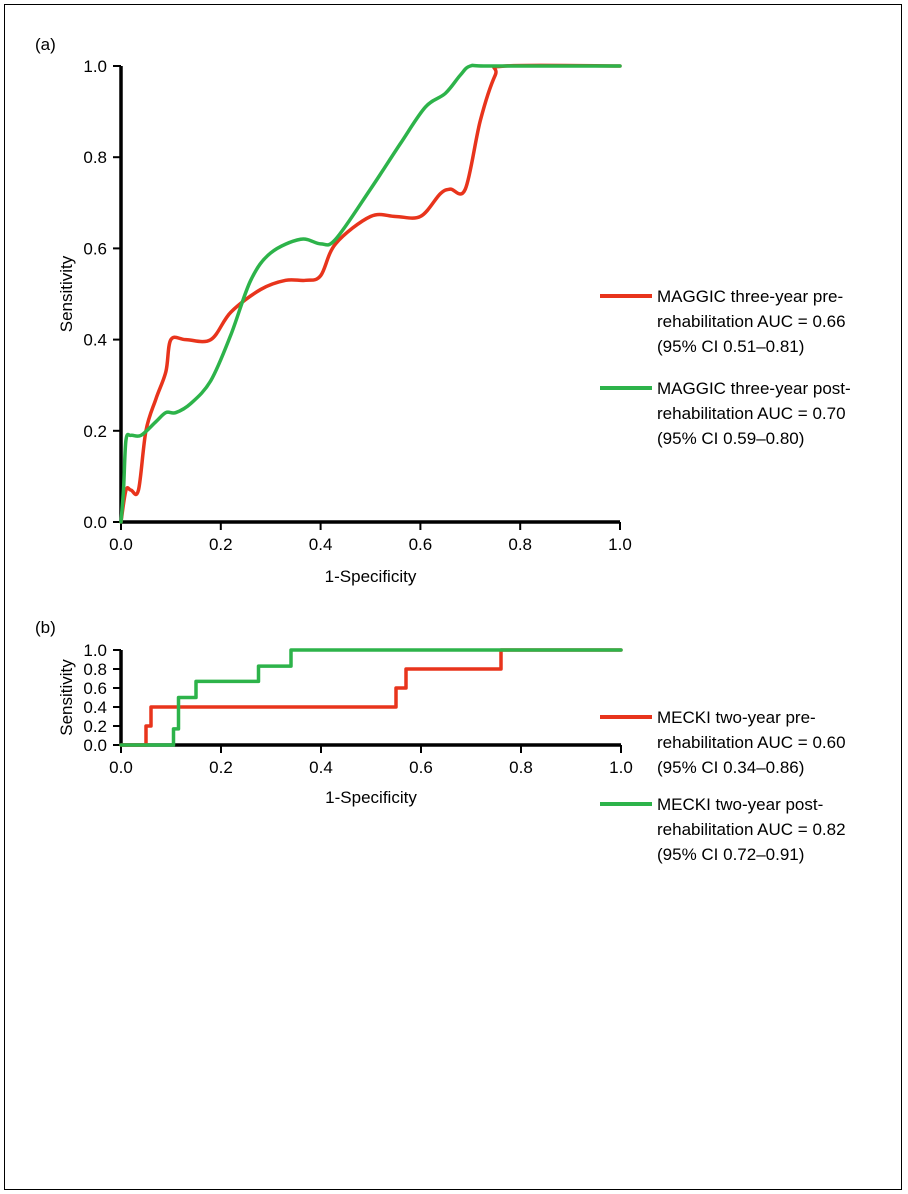  What do you see at coordinates (750, 296) in the screenshot?
I see `legend-entry-text: MAGGIC three-year pre-` at bounding box center [750, 296].